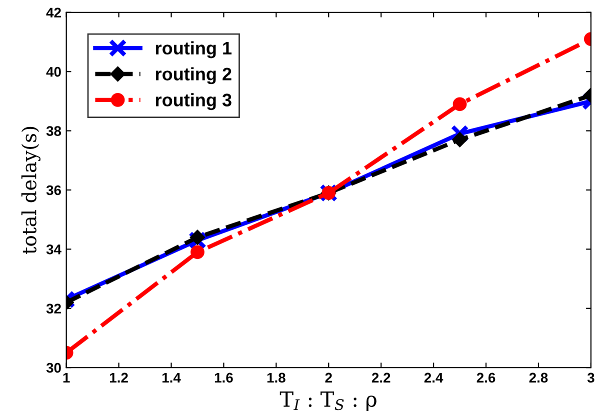  What do you see at coordinates (328, 377) in the screenshot?
I see `x-tick-label: 2` at bounding box center [328, 377].